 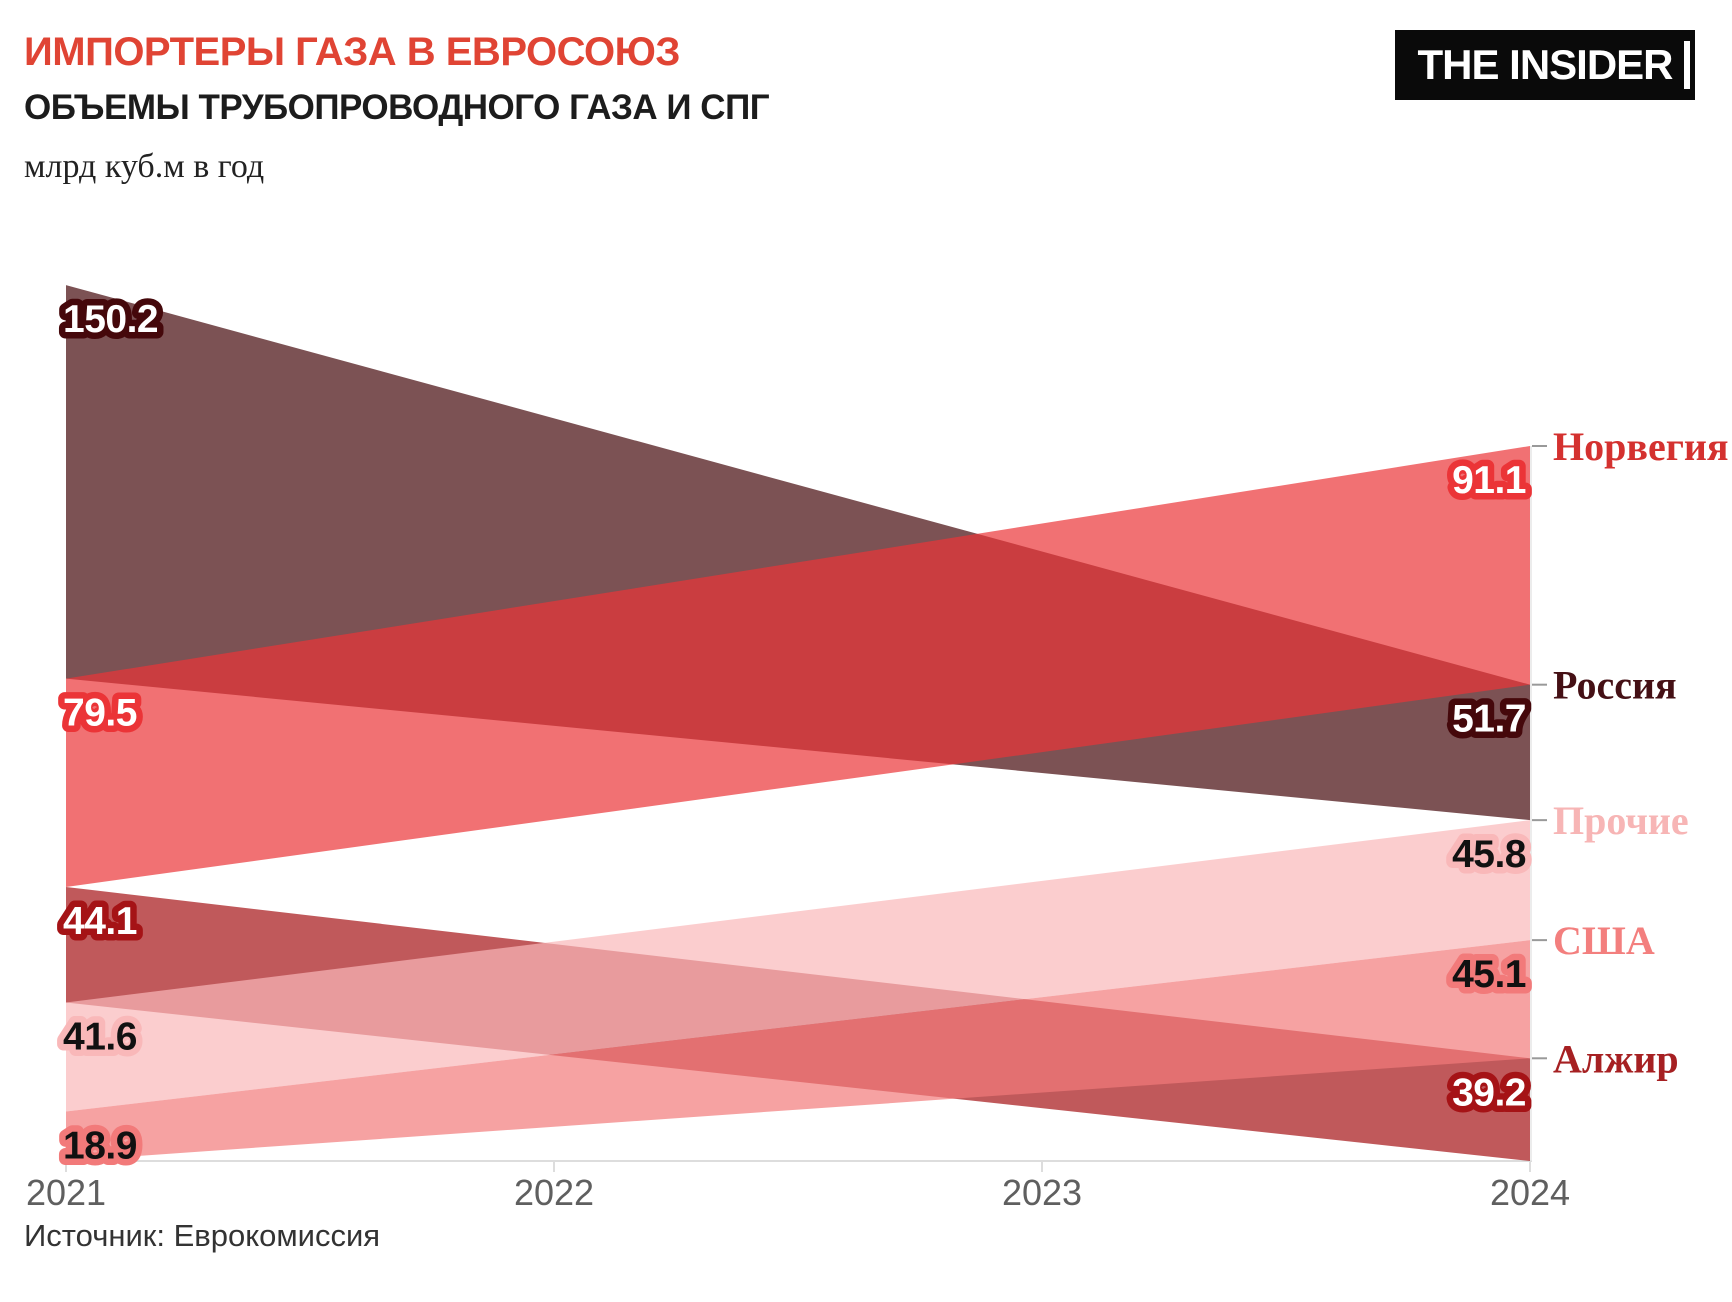 What do you see at coordinates (397, 107) in the screenshot?
I see `page-subtitle: ОБЪЕМЫ ТРУБОПРОВОДНОГО ГАЗА И СПГ` at bounding box center [397, 107].